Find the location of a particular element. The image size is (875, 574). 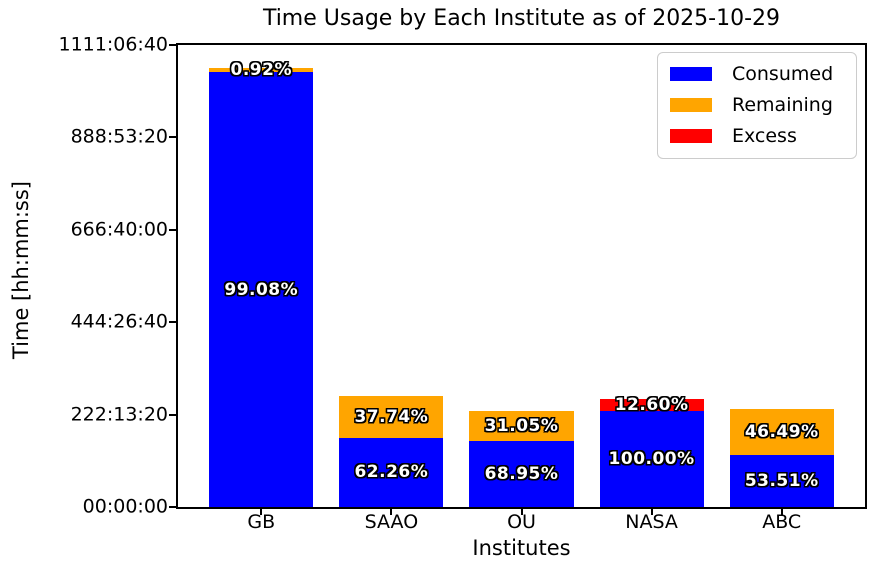

bar-saao-remaining is located at coordinates (391, 416).